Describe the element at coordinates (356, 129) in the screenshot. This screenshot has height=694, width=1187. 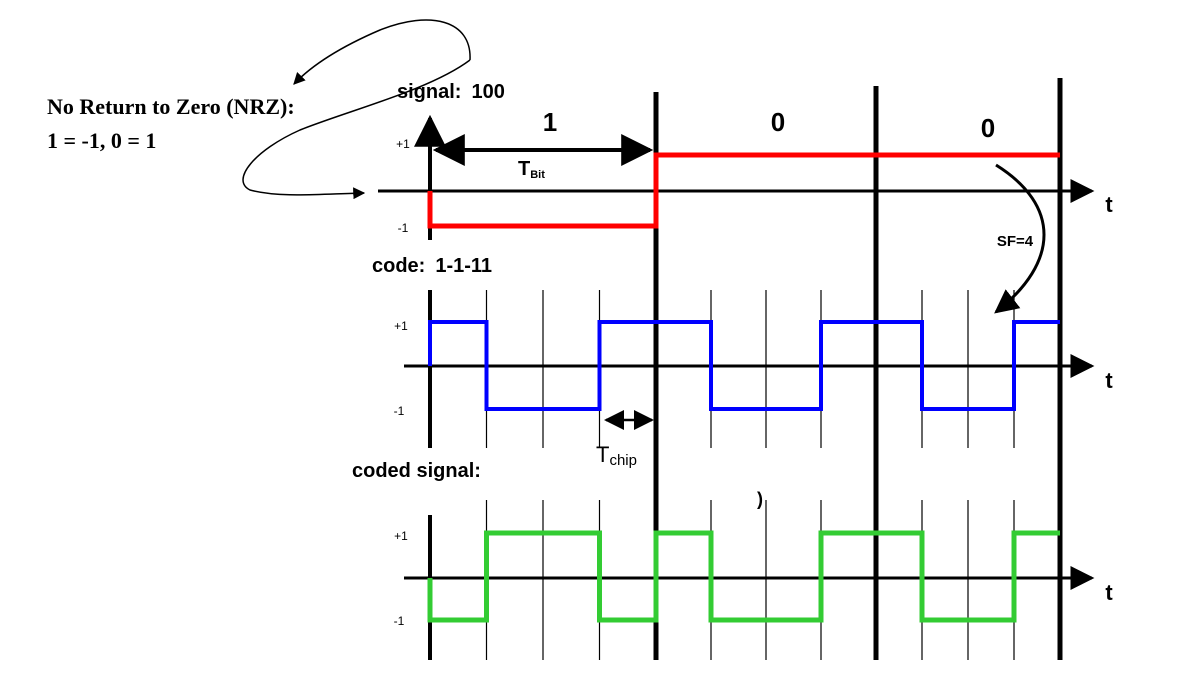
I see `nrz-loop-arrow-lower` at that location.